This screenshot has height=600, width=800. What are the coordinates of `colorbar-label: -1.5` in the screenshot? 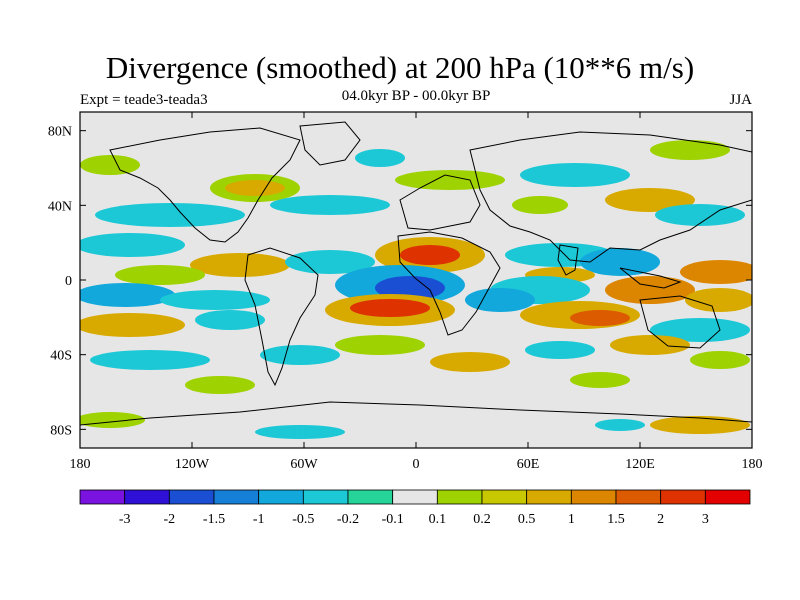 It's located at (214, 519).